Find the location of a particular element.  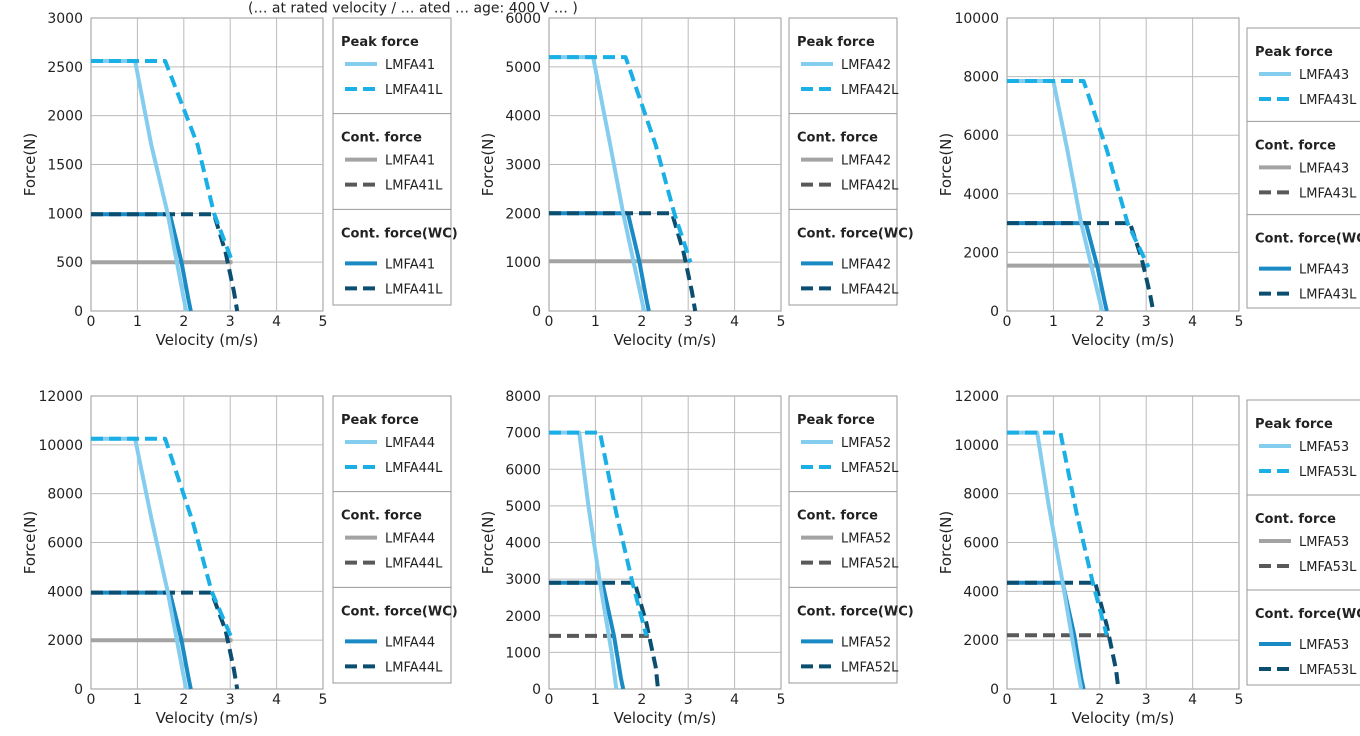

series-line-peak-lmfa41l is located at coordinates (163, 161).